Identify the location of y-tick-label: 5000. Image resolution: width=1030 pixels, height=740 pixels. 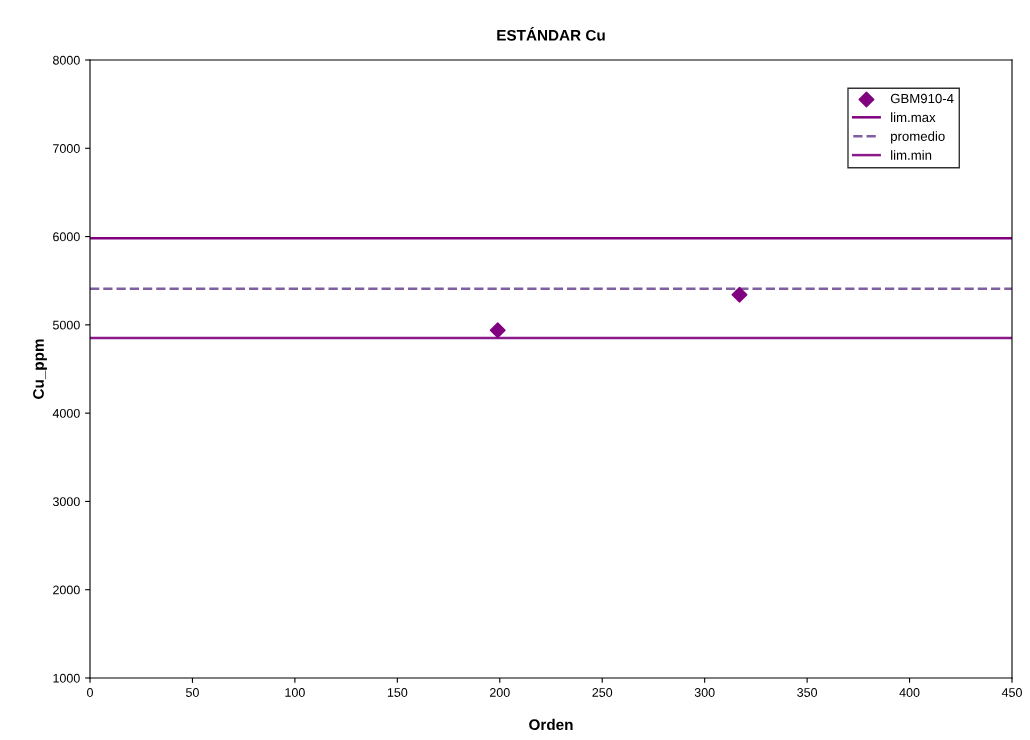
(66, 325).